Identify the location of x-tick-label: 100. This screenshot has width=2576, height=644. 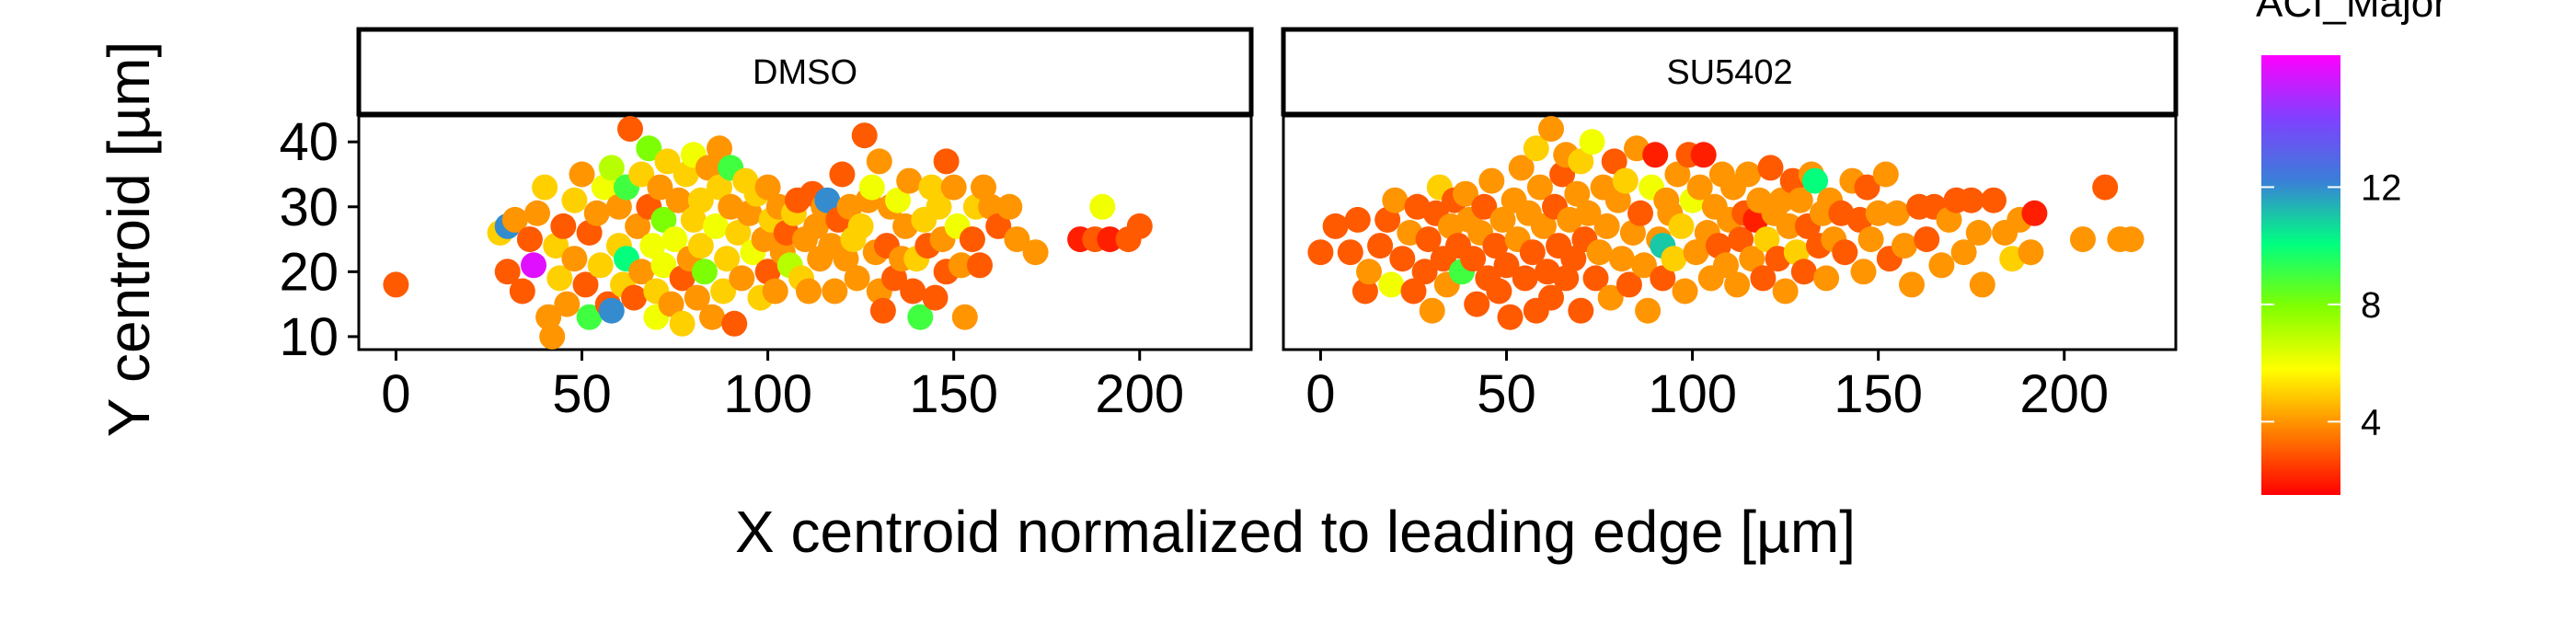
(1692, 394).